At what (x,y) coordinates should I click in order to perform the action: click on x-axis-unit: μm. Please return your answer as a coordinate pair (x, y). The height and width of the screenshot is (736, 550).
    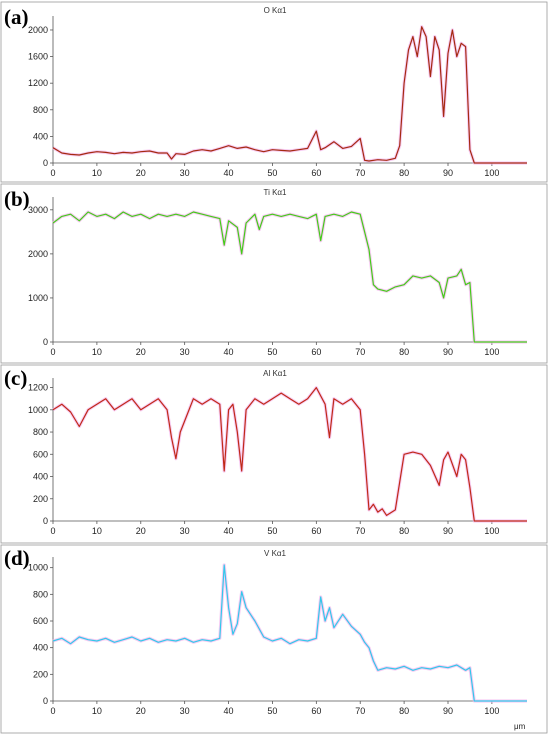
    Looking at the image, I should click on (520, 726).